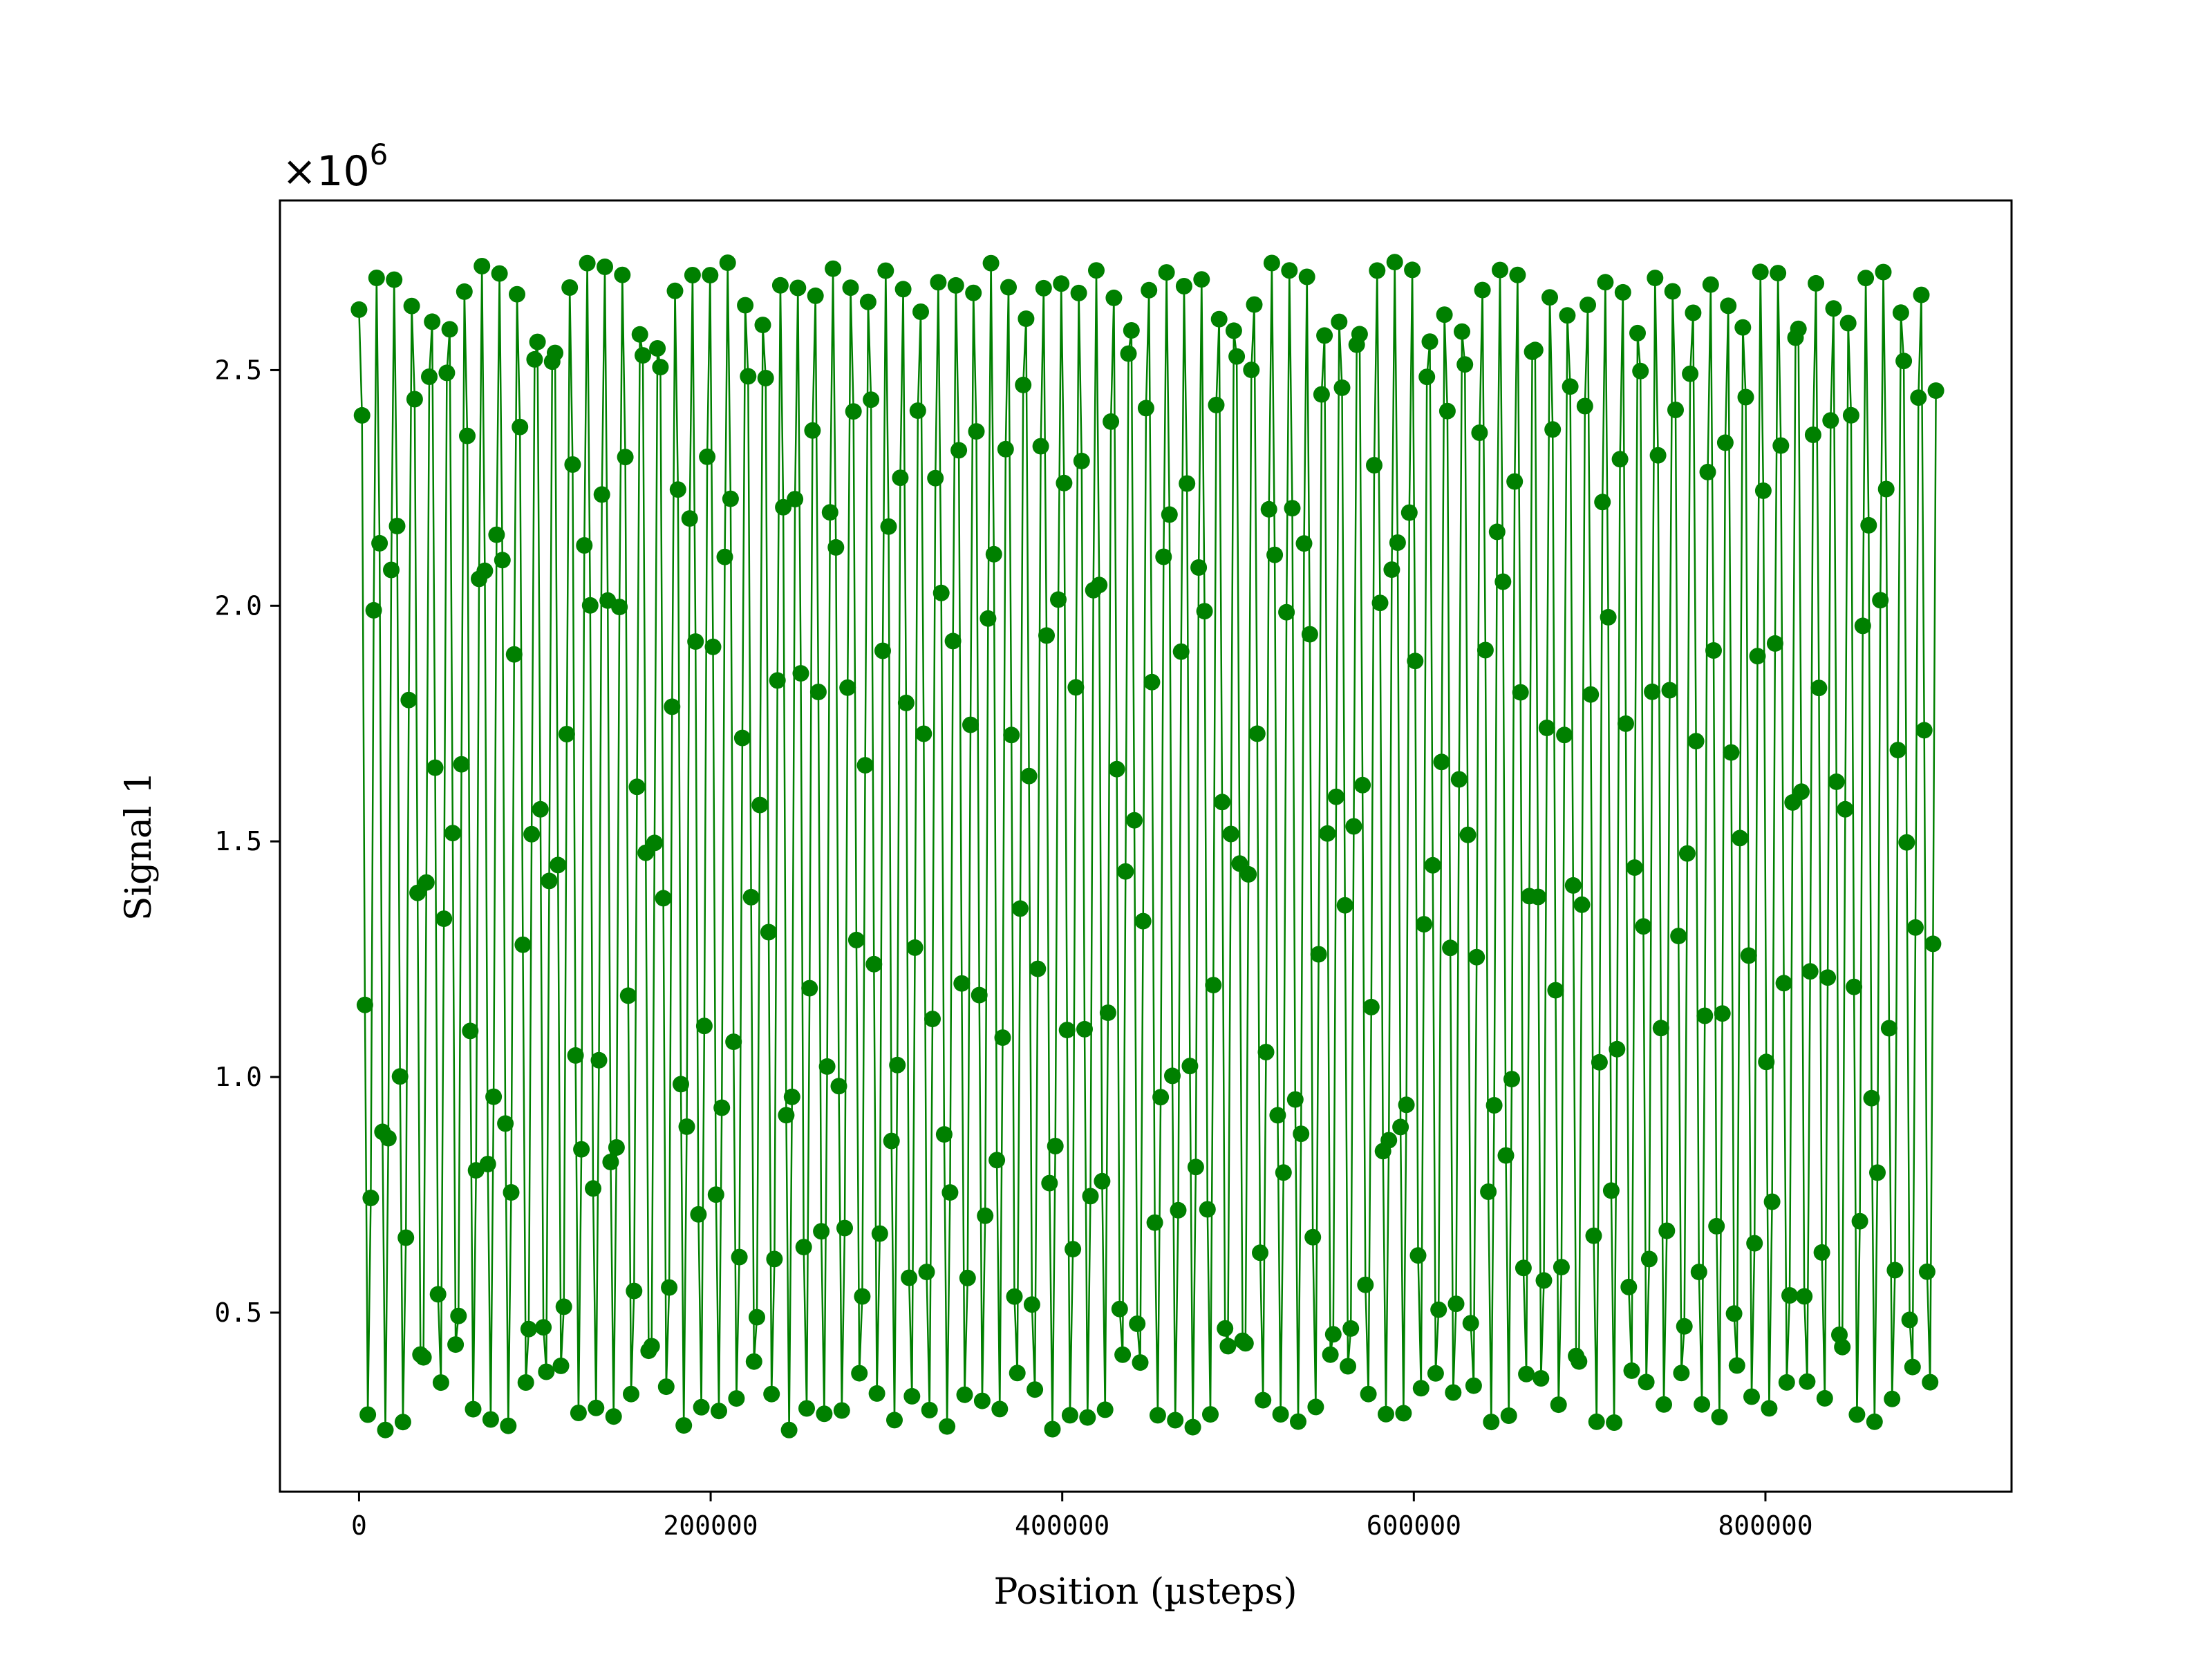 The height and width of the screenshot is (1659, 2212). I want to click on x-tick-label: 800000, so click(1765, 1525).